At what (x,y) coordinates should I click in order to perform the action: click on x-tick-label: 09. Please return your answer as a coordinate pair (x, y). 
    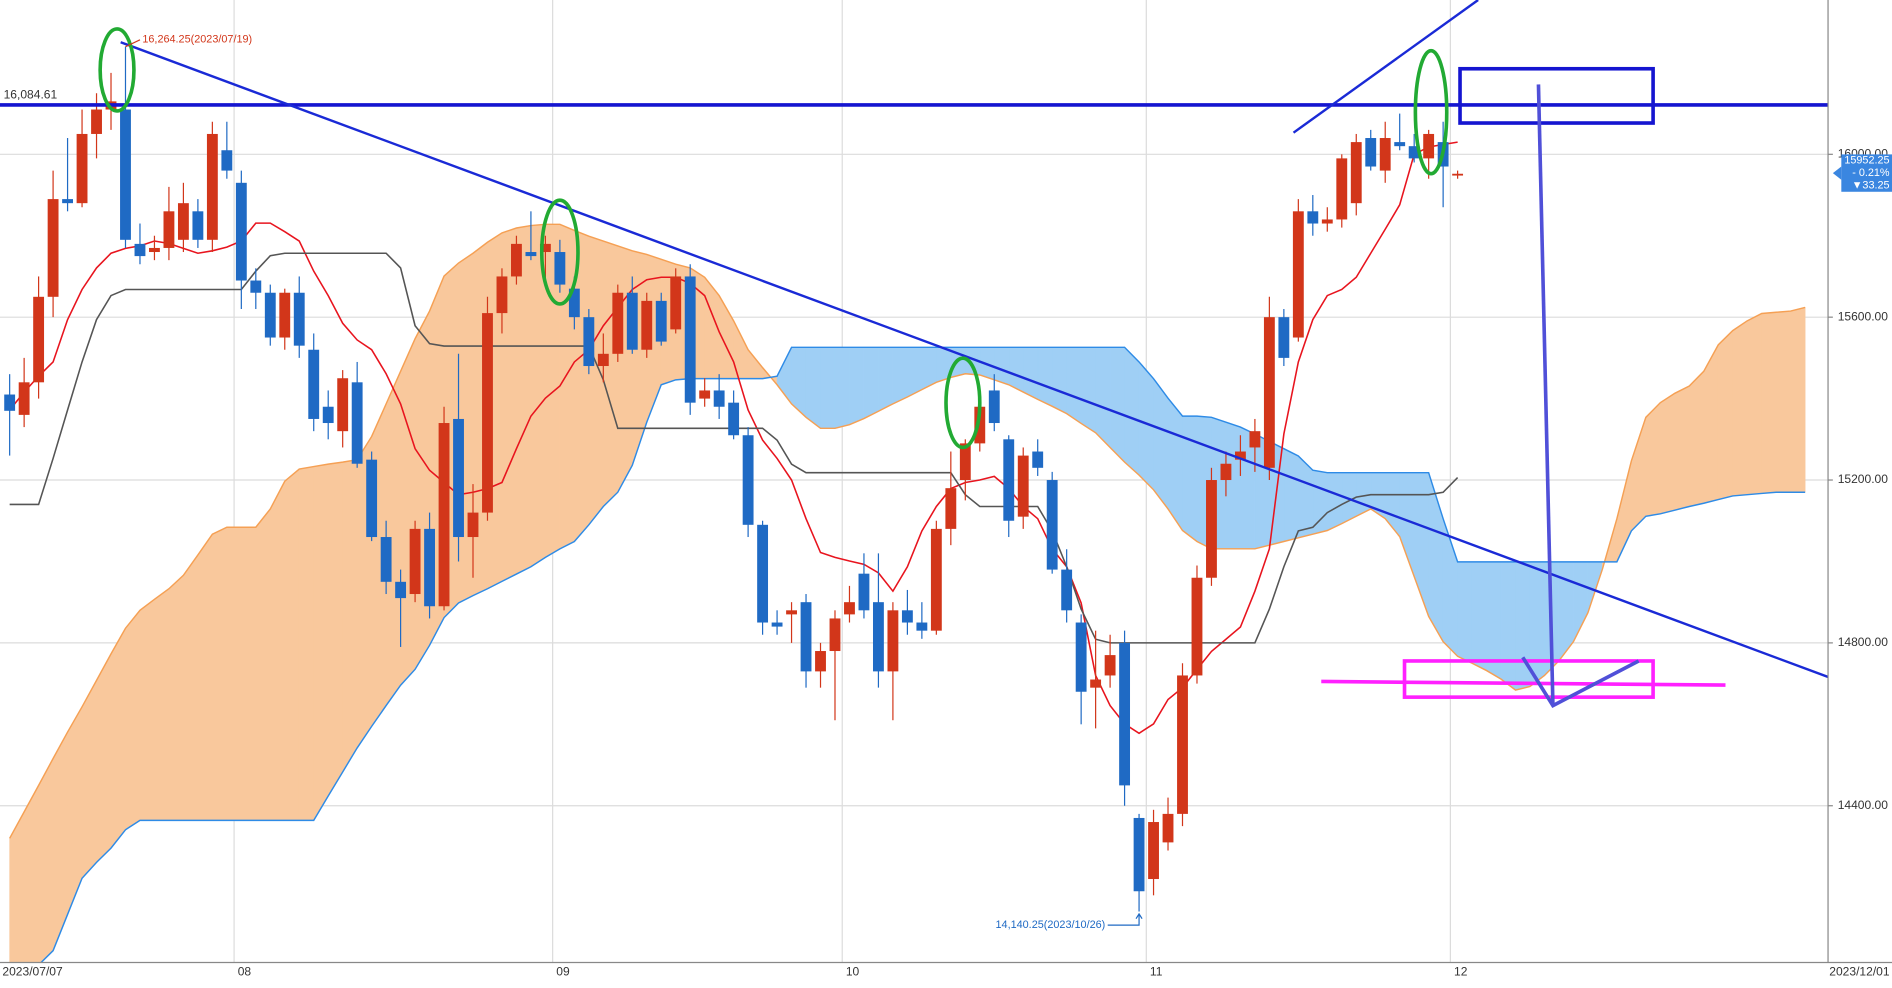
    Looking at the image, I should click on (563, 971).